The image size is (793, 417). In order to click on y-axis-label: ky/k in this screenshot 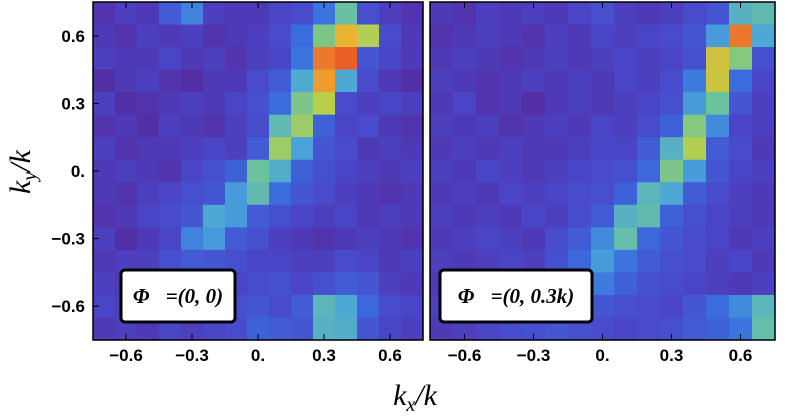, I will do `click(22, 171)`.